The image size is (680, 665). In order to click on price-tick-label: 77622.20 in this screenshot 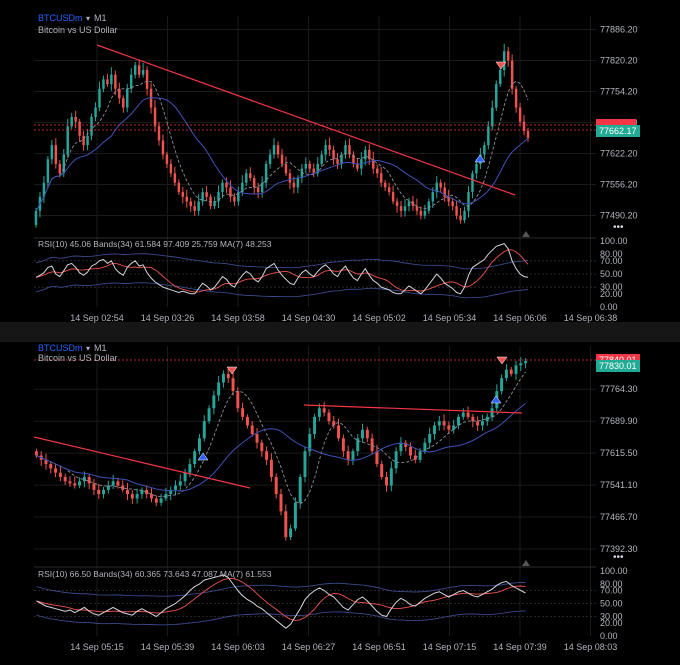, I will do `click(619, 153)`.